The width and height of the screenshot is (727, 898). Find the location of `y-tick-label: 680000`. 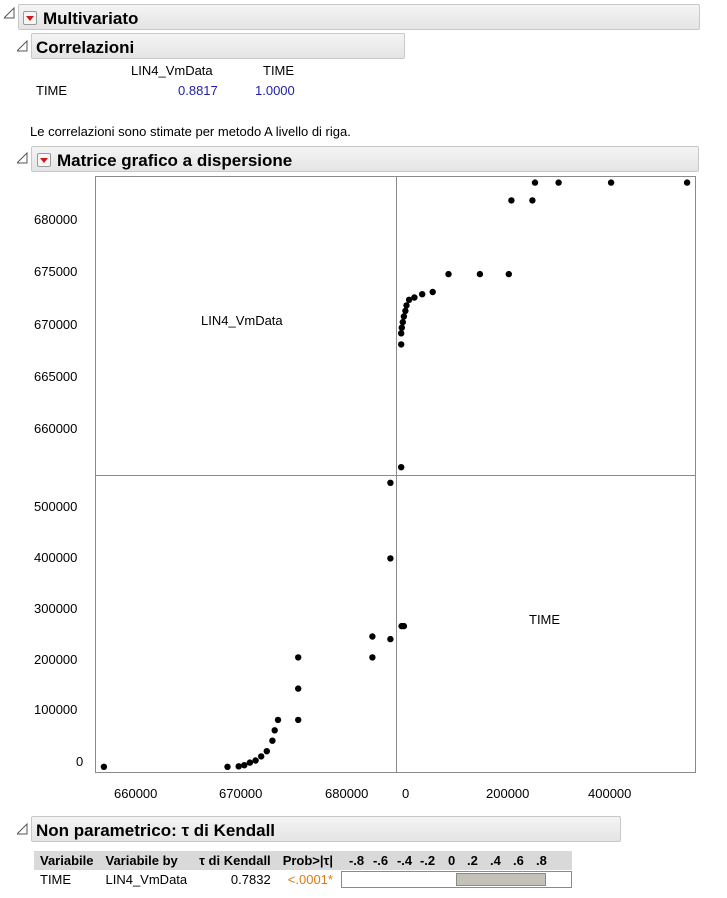

y-tick-label: 680000 is located at coordinates (56, 219).